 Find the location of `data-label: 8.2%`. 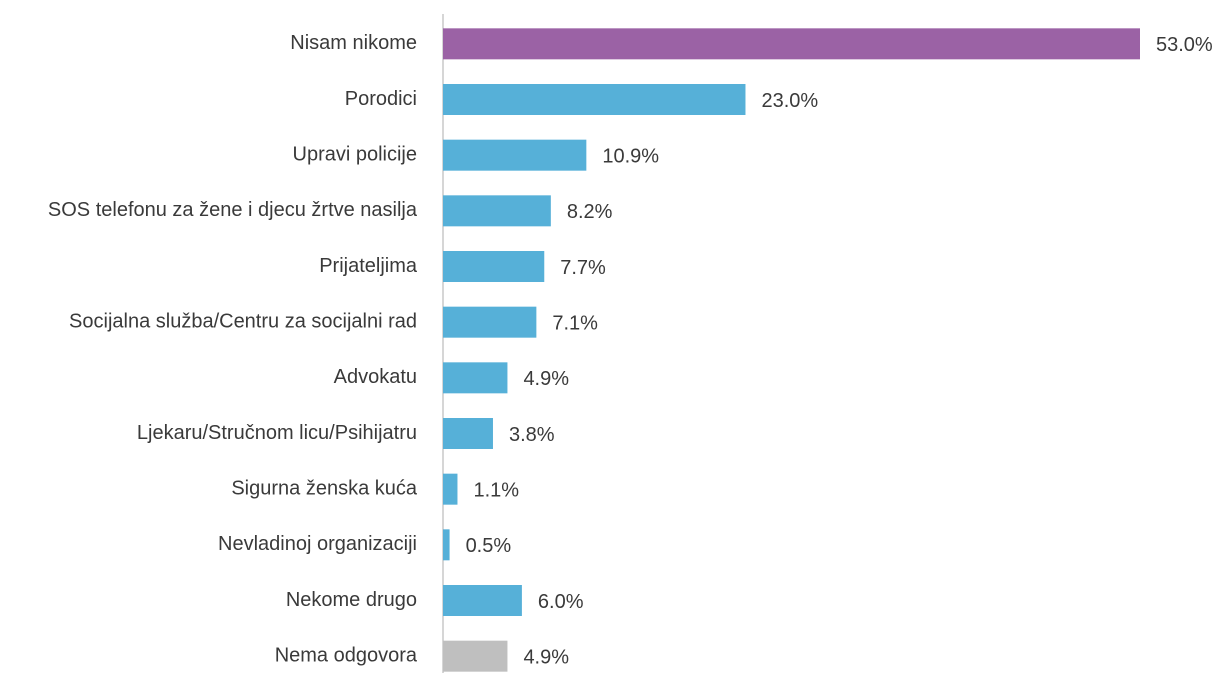

data-label: 8.2% is located at coordinates (590, 212).